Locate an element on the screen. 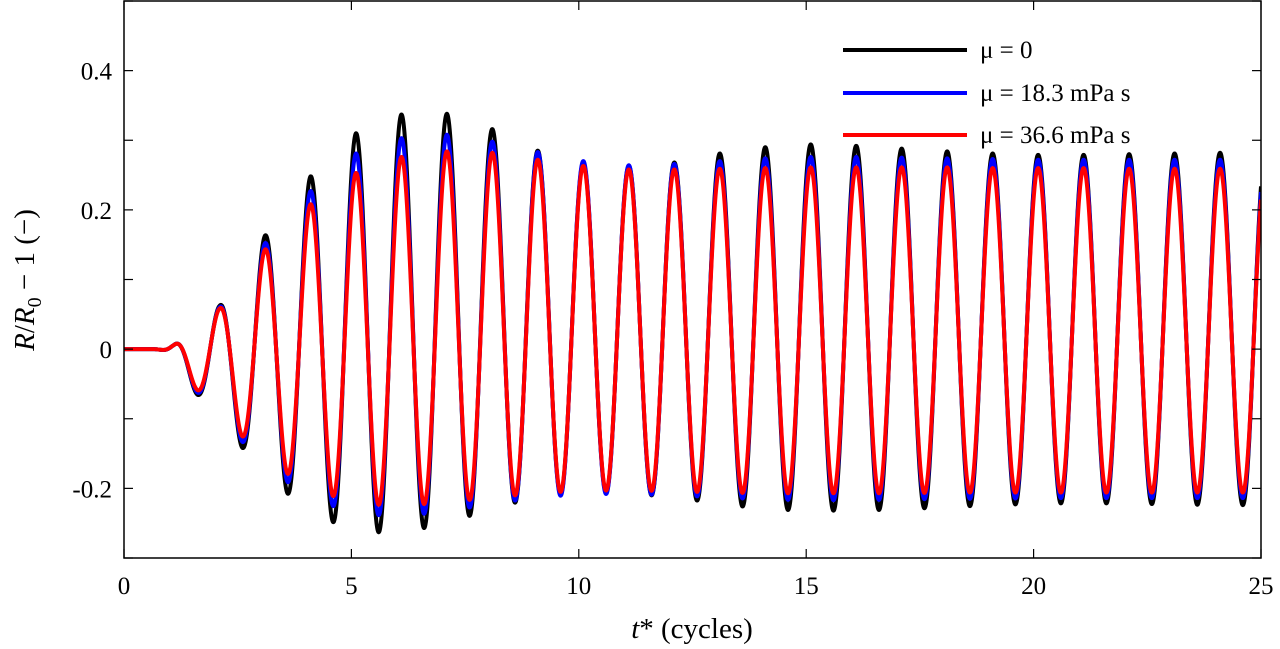 This screenshot has width=1280, height=649. x-tick-label: 10 is located at coordinates (578, 586).